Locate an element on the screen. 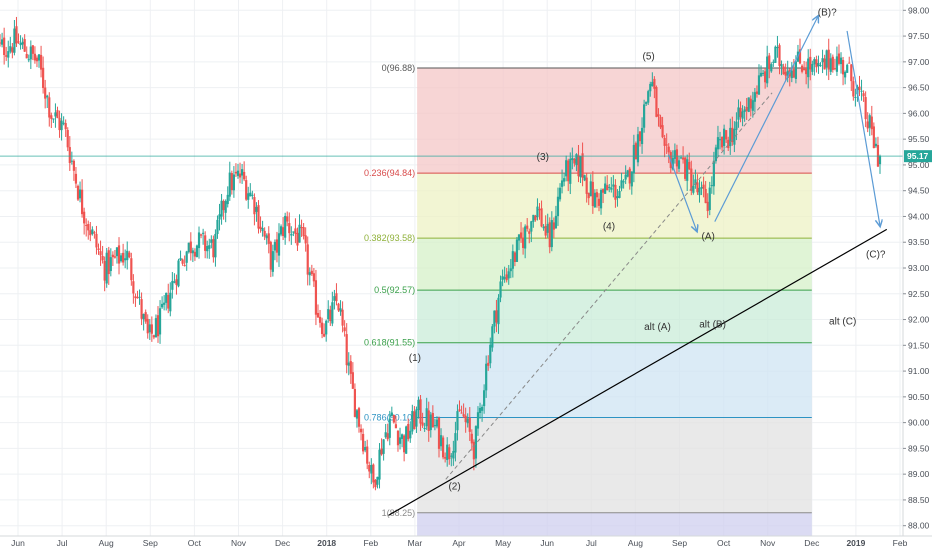  price-tick-label: 88.50 is located at coordinates (919, 500).